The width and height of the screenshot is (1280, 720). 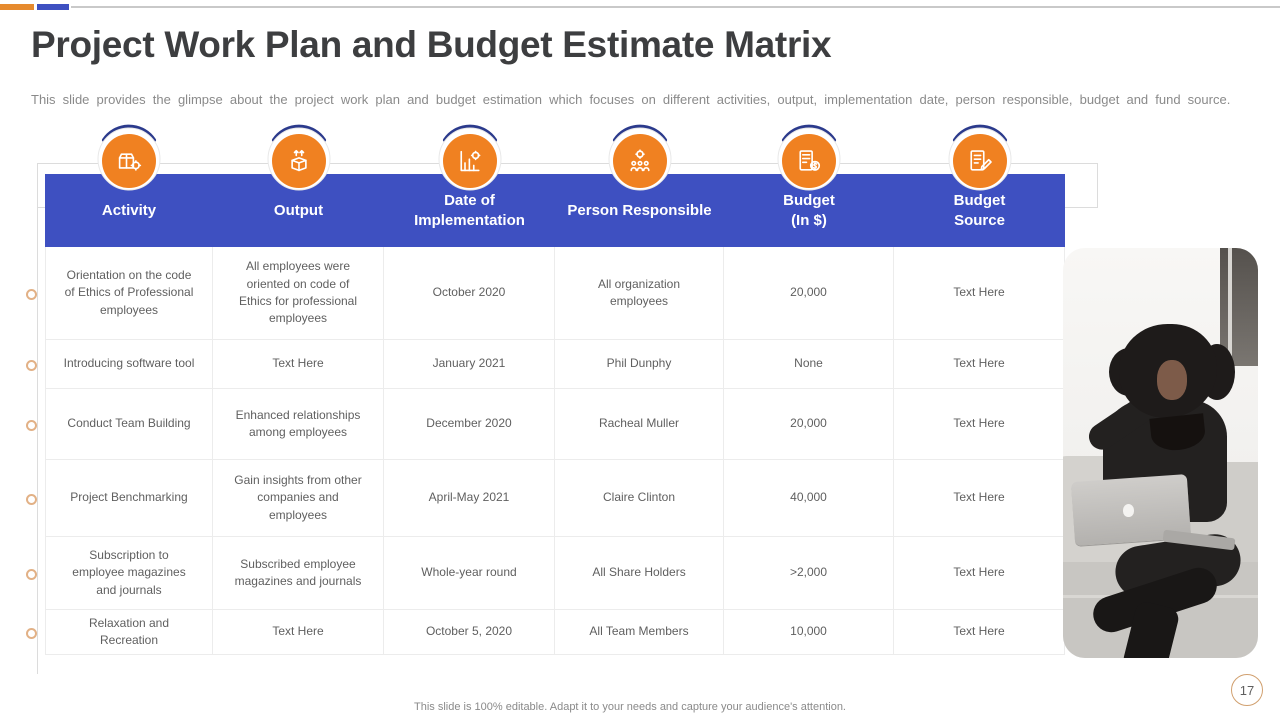 I want to click on photo-background-pillar, so click(x=1239, y=307).